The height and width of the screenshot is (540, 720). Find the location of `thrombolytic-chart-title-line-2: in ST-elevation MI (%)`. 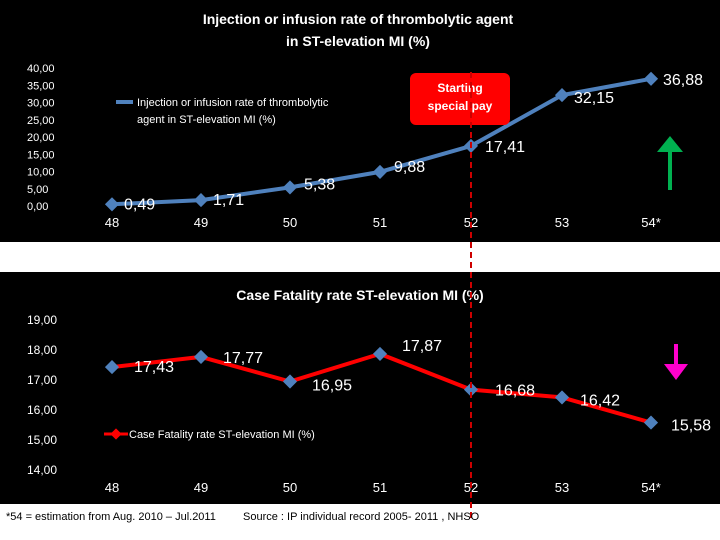

thrombolytic-chart-title-line-2: in ST-elevation MI (%) is located at coordinates (358, 41).